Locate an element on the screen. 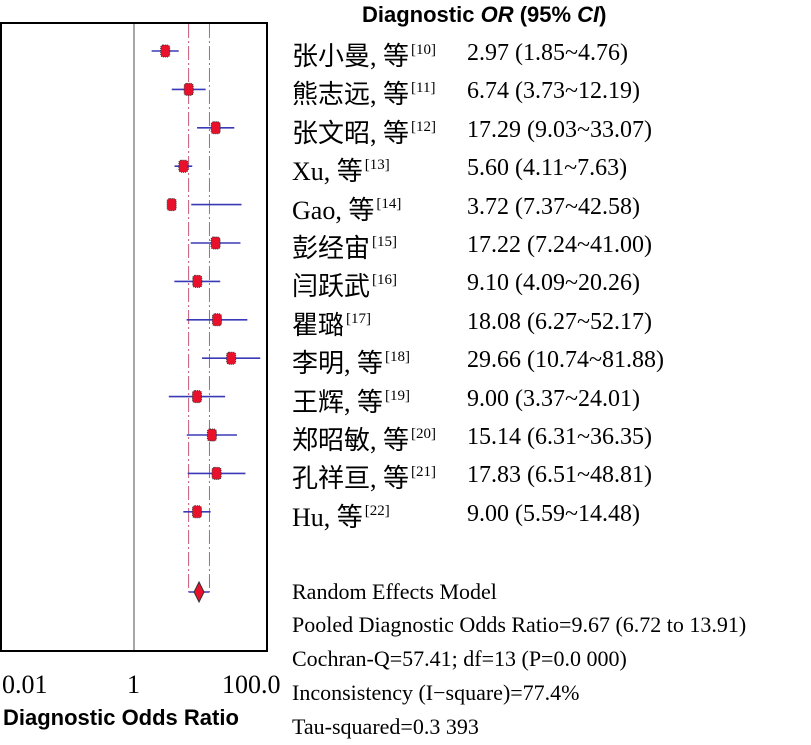 This screenshot has height=745, width=811. x-tick-label-1: 1 is located at coordinates (133, 684).